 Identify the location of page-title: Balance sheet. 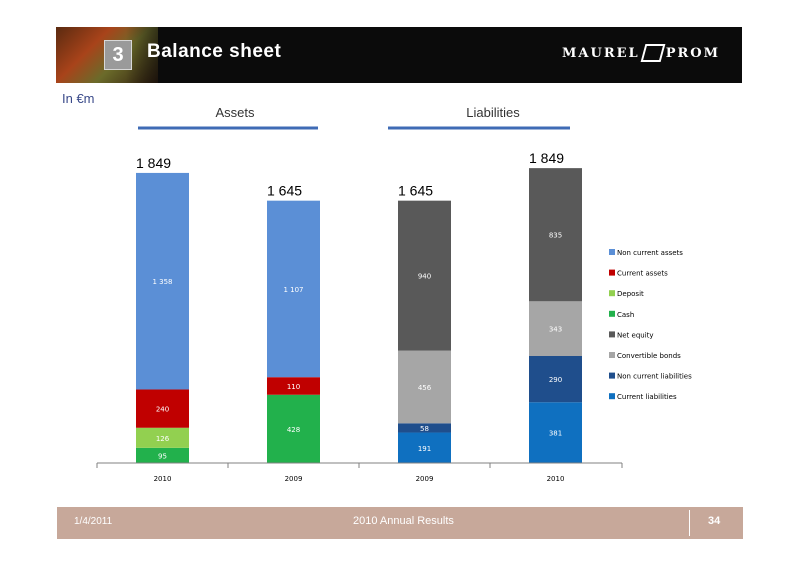
(214, 51).